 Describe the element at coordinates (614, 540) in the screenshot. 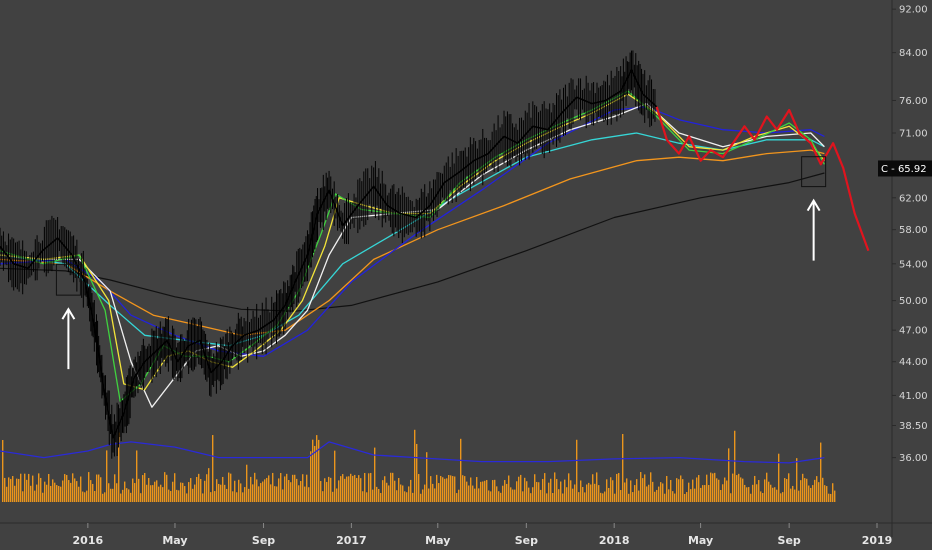

I see `x-tick-label: 2018` at that location.